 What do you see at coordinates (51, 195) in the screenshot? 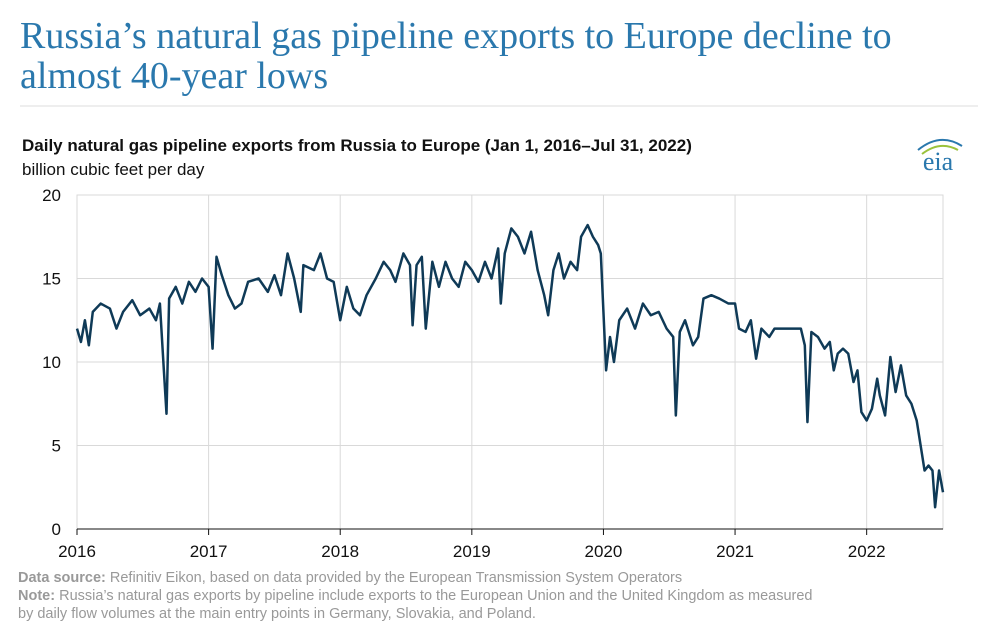
I see `y-tick-label: 20` at bounding box center [51, 195].